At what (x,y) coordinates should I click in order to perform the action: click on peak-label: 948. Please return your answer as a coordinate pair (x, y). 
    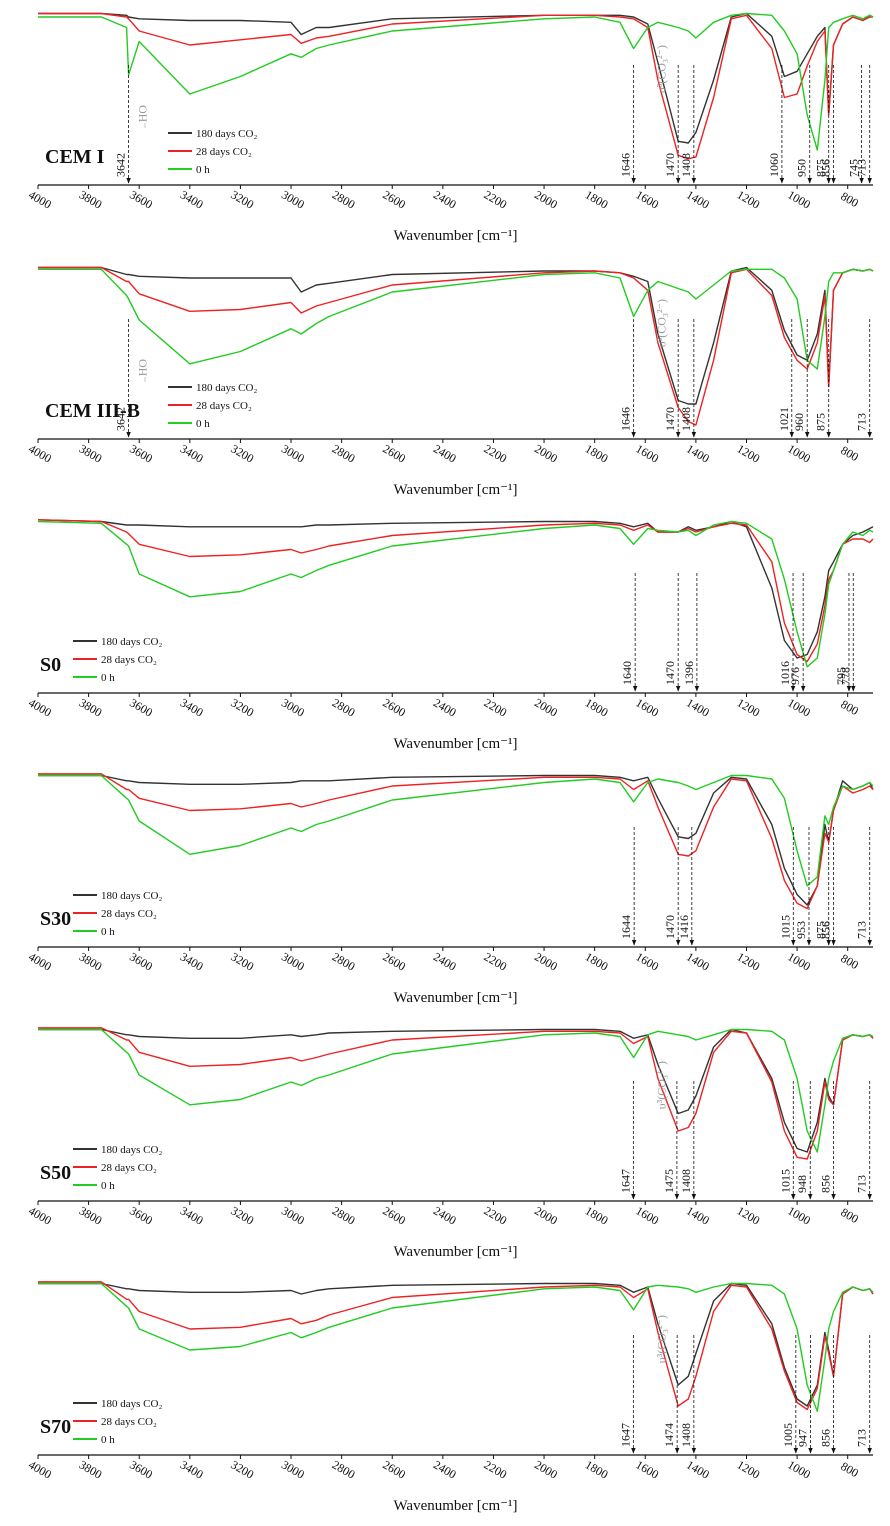
    Looking at the image, I should click on (802, 1184).